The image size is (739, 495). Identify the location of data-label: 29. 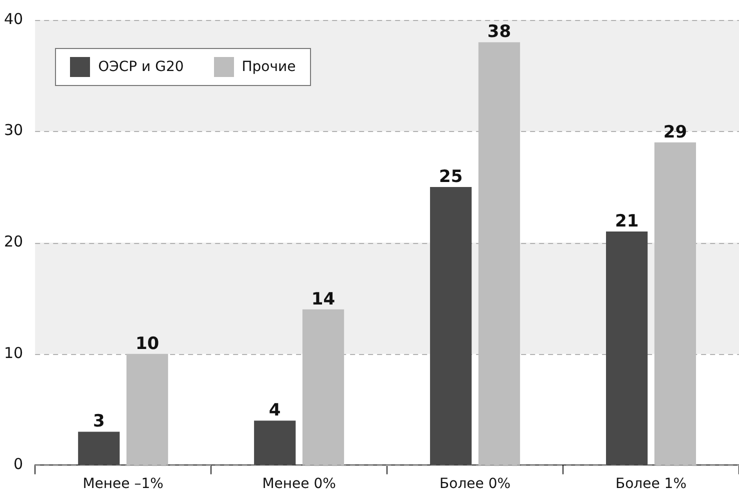
(675, 132).